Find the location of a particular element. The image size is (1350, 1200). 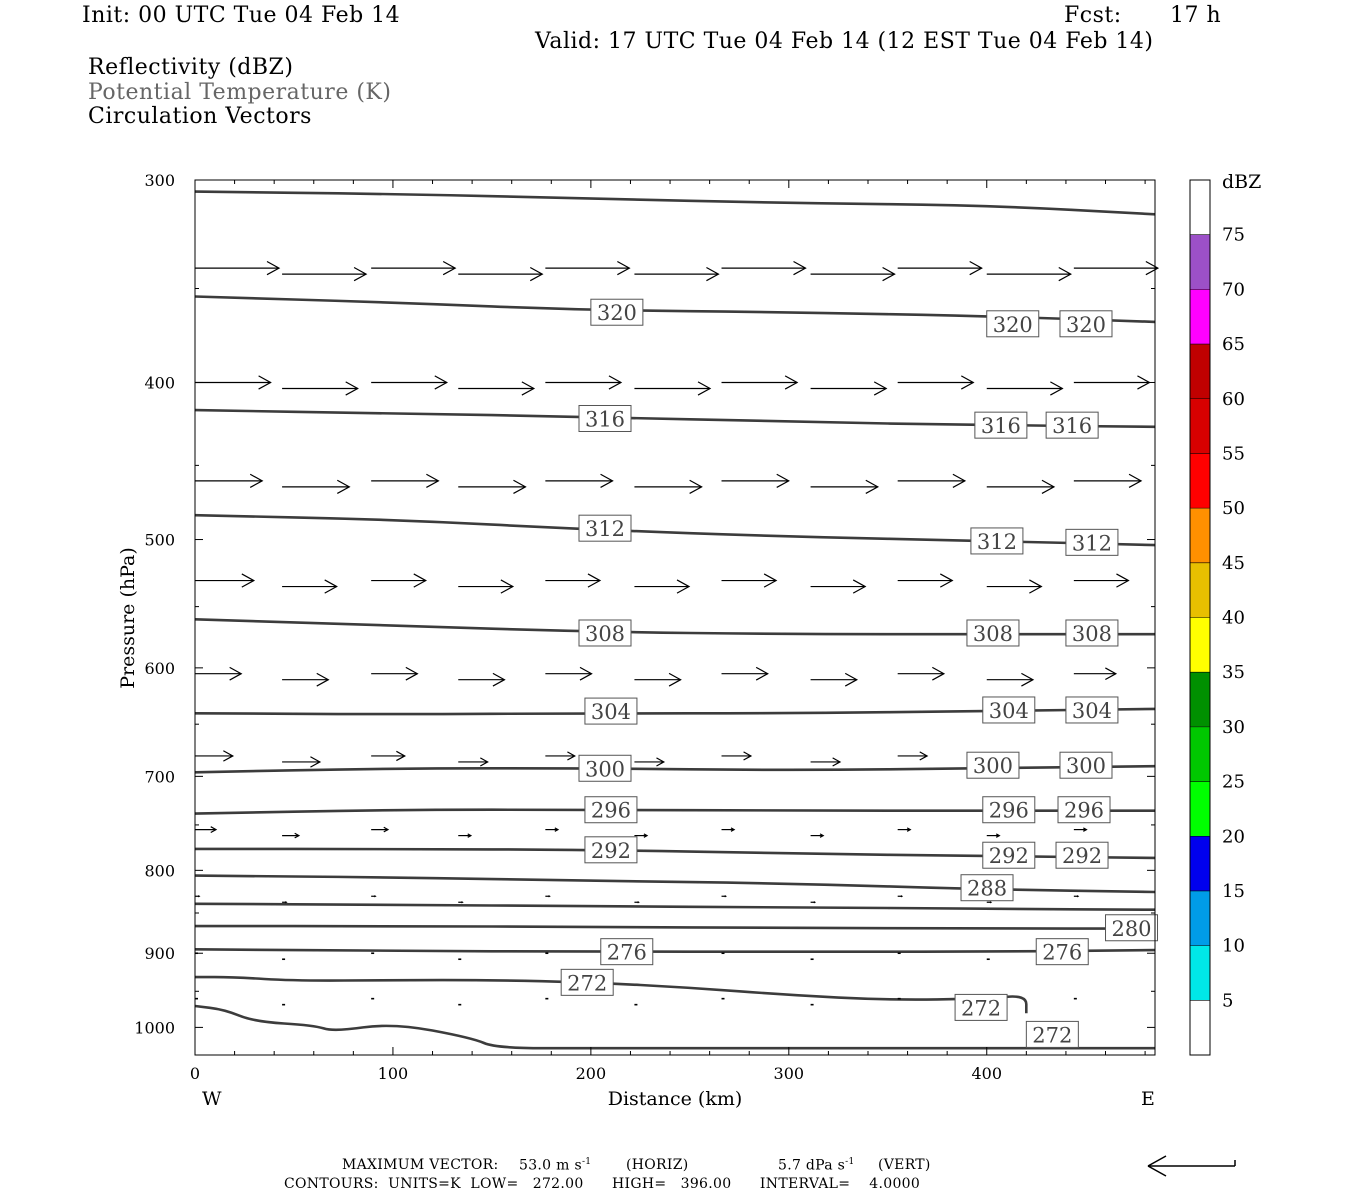

x-axis-label: Distance (km) is located at coordinates (675, 1099).